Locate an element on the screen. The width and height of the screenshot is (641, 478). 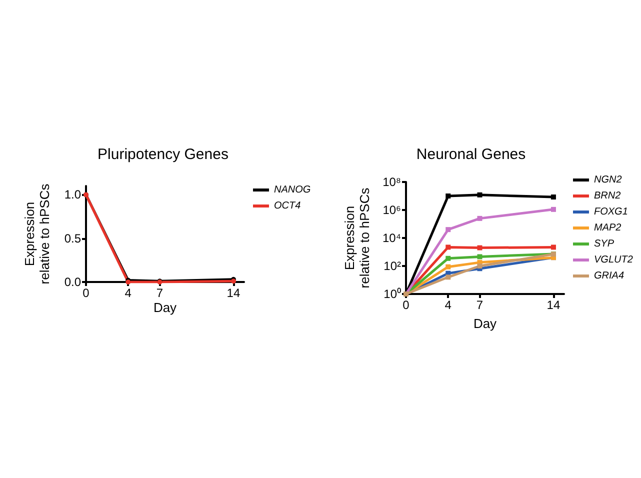
legend-label: FOXG1 is located at coordinates (611, 212).